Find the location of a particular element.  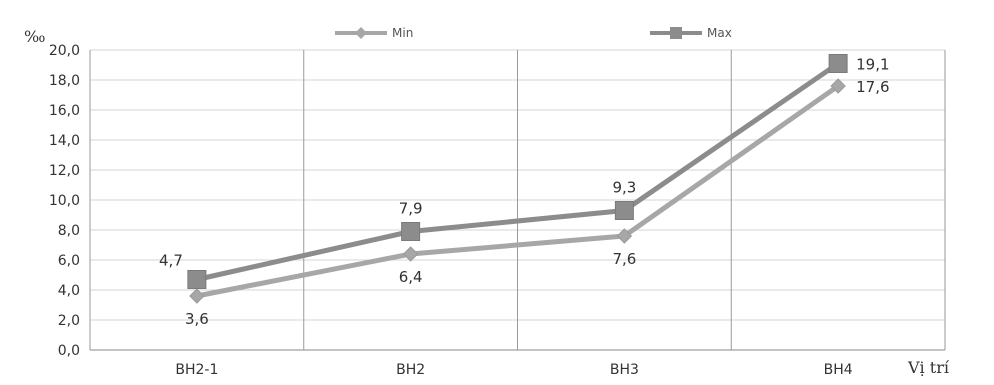

x-tick-label: BH2 is located at coordinates (410, 370).